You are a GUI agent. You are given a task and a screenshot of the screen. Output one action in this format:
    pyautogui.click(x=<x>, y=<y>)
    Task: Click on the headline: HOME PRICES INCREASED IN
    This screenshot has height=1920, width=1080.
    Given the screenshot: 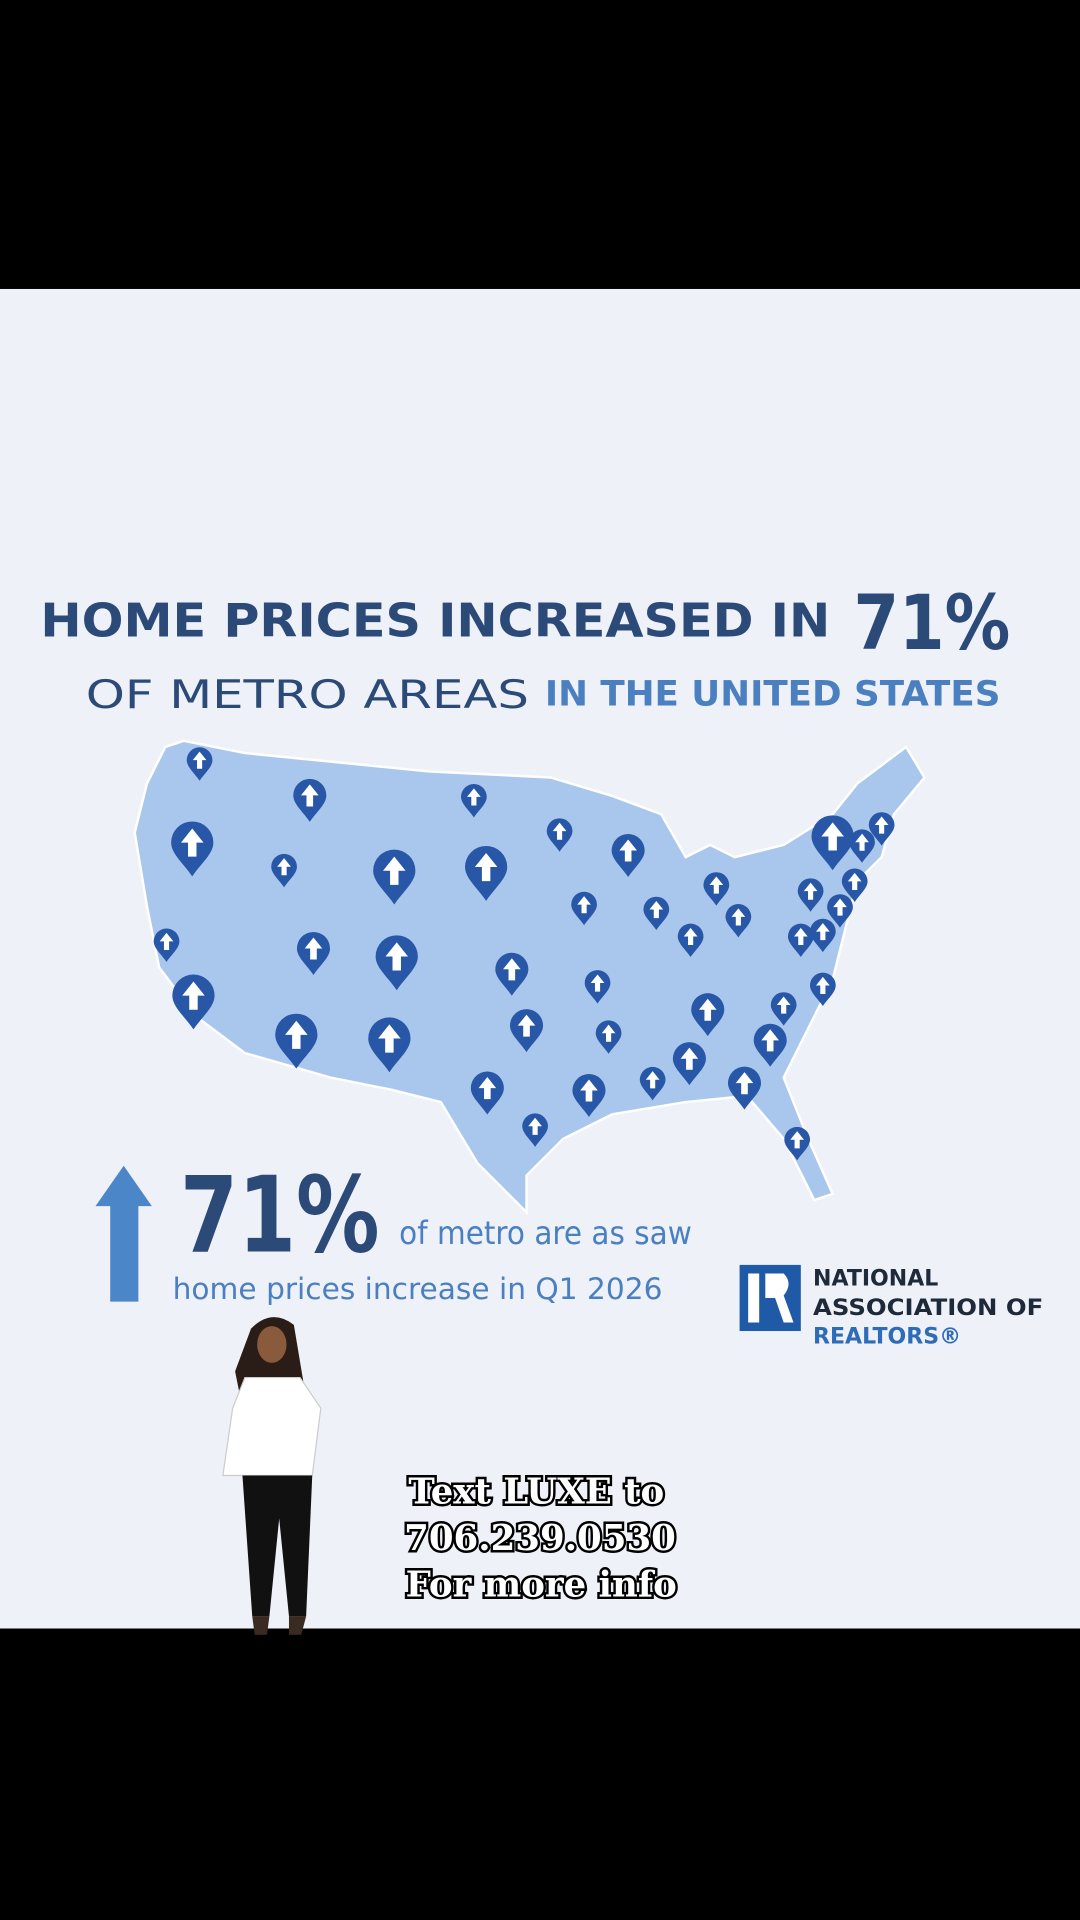 What is the action you would take?
    pyautogui.click(x=435, y=621)
    